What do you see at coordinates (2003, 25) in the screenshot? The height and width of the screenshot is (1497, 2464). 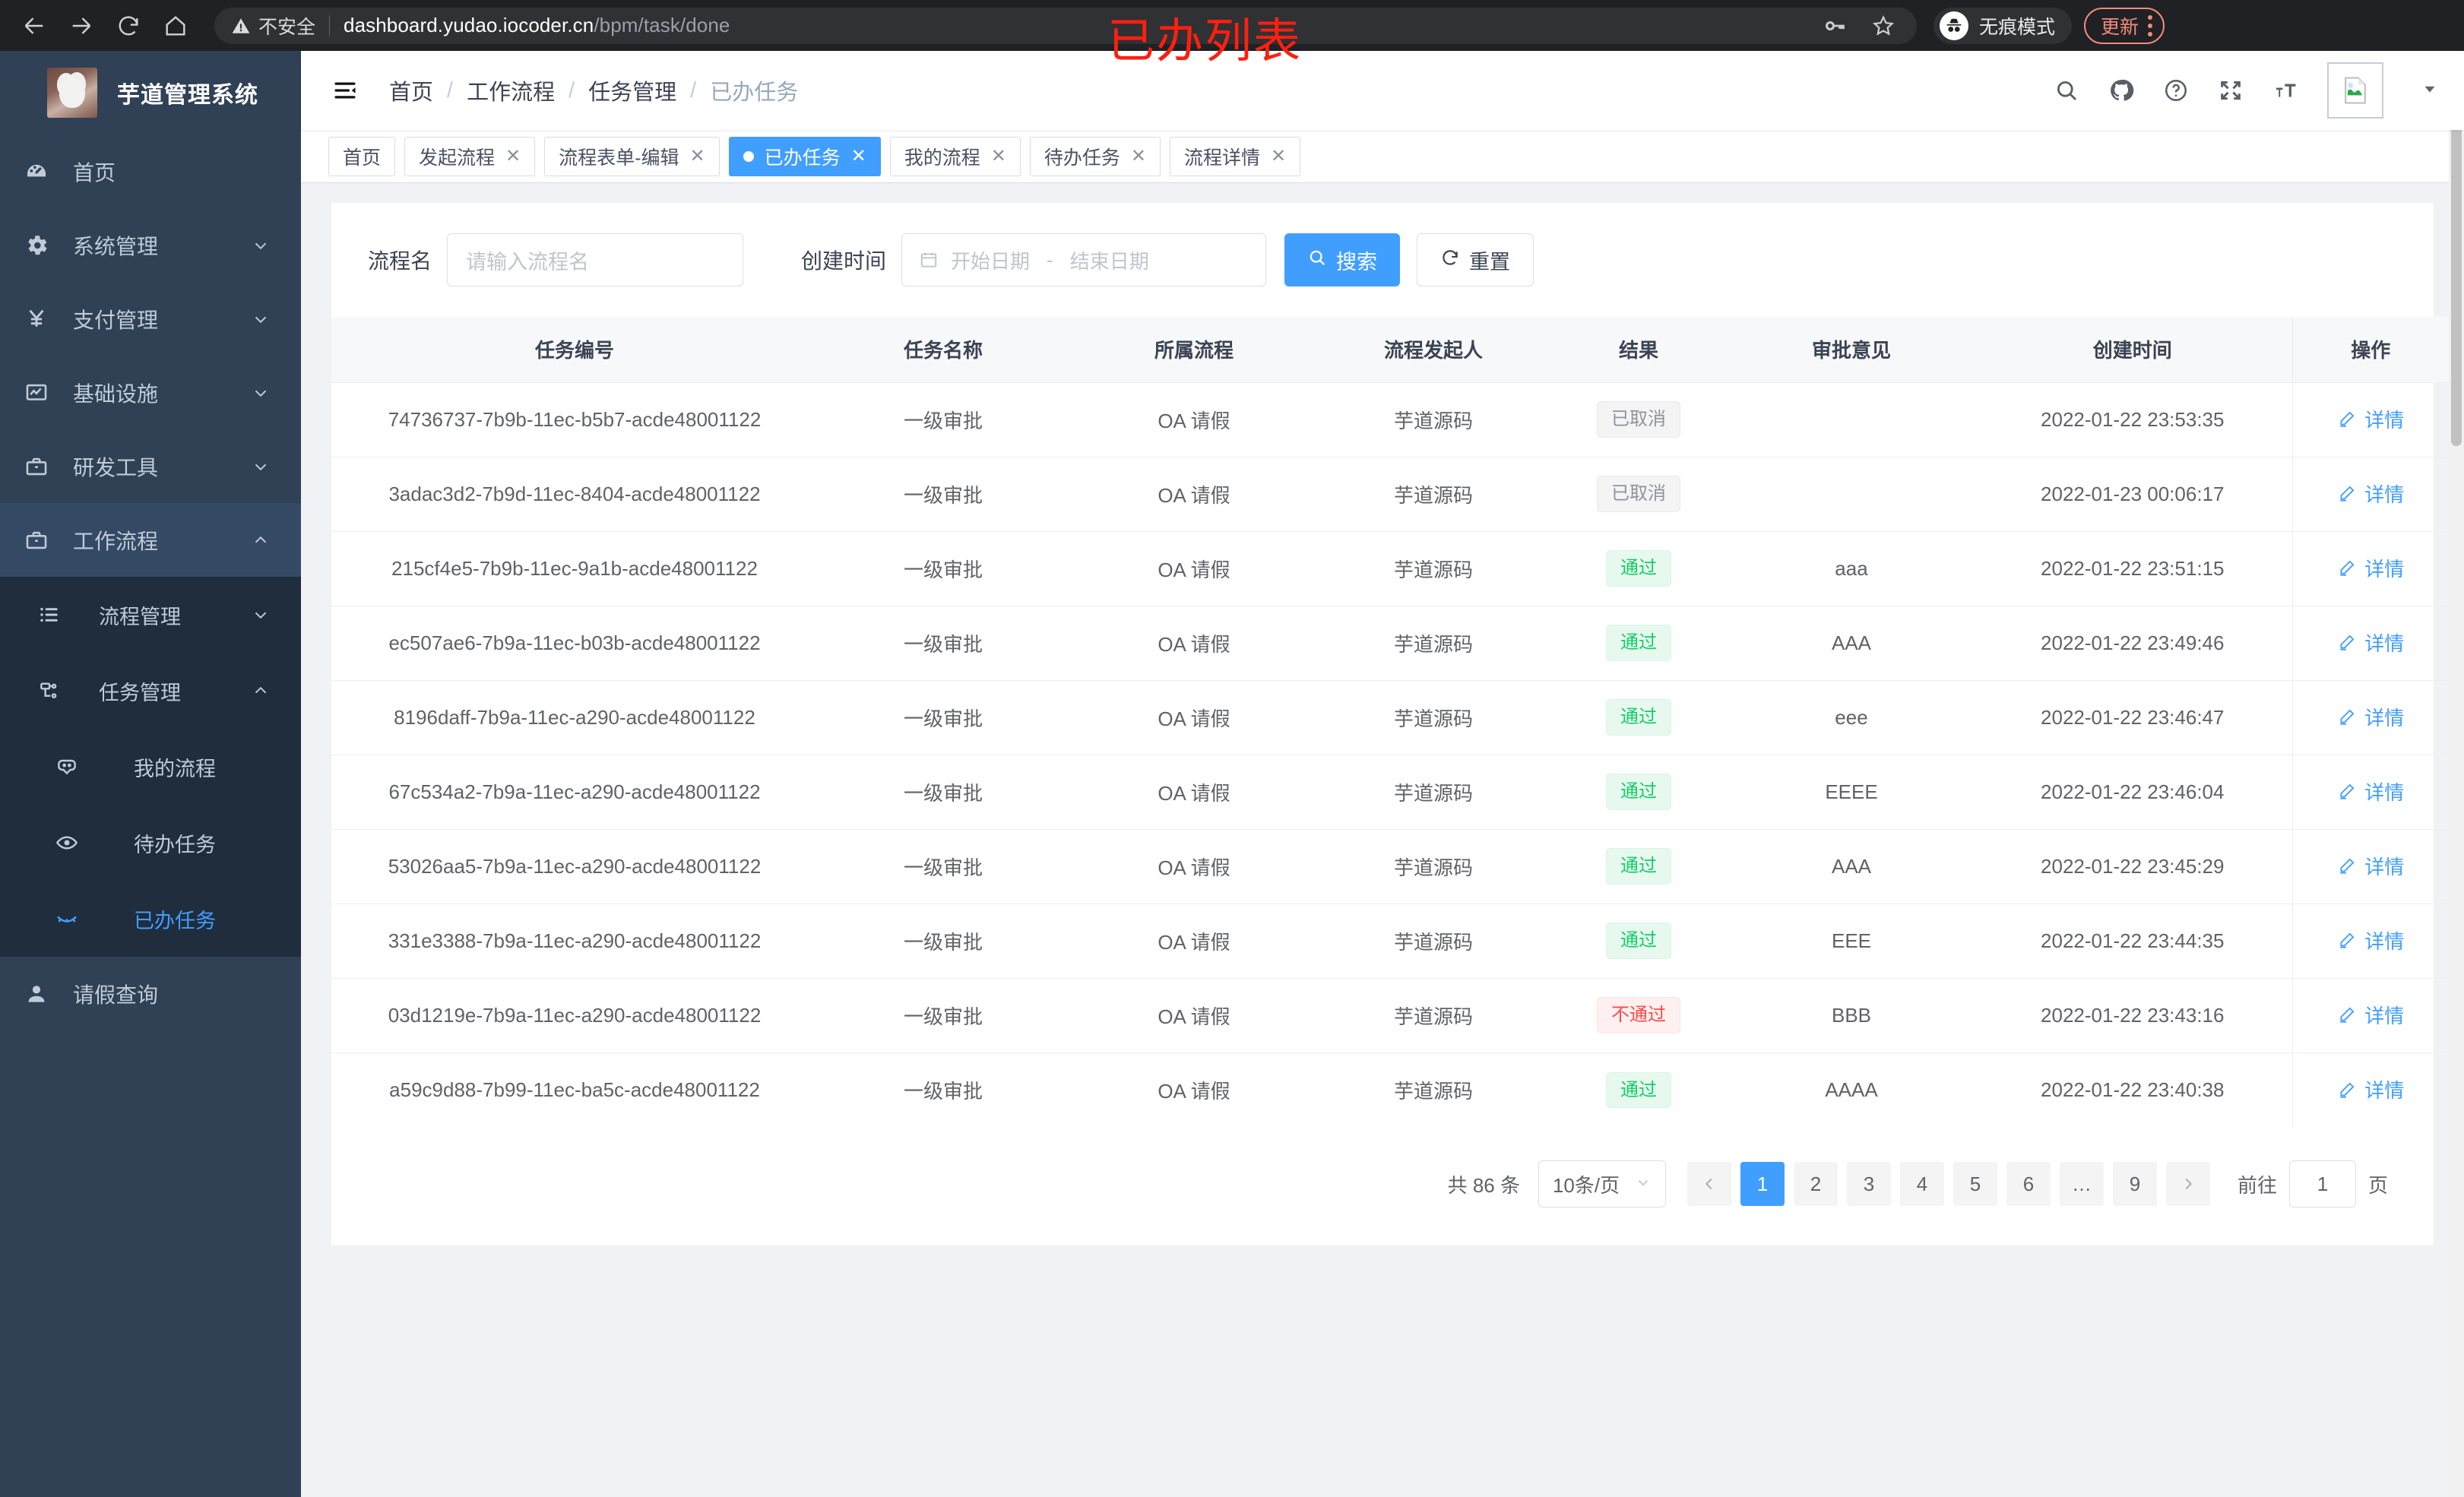 I see `incognito-indicator: 无痕模式` at bounding box center [2003, 25].